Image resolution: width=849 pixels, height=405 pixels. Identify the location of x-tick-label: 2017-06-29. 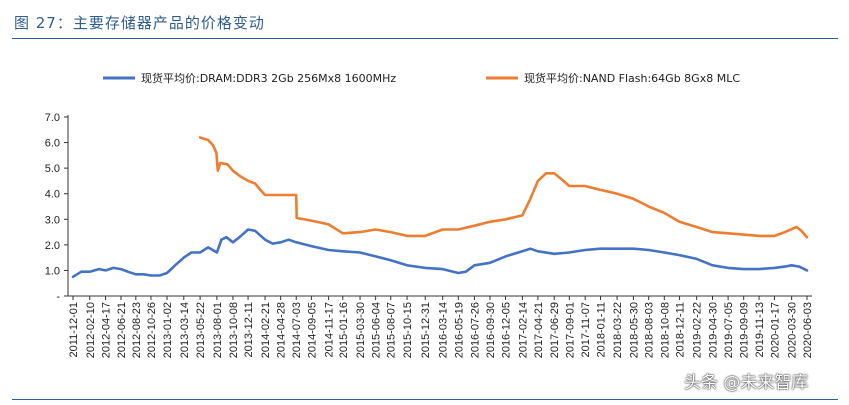
(555, 330).